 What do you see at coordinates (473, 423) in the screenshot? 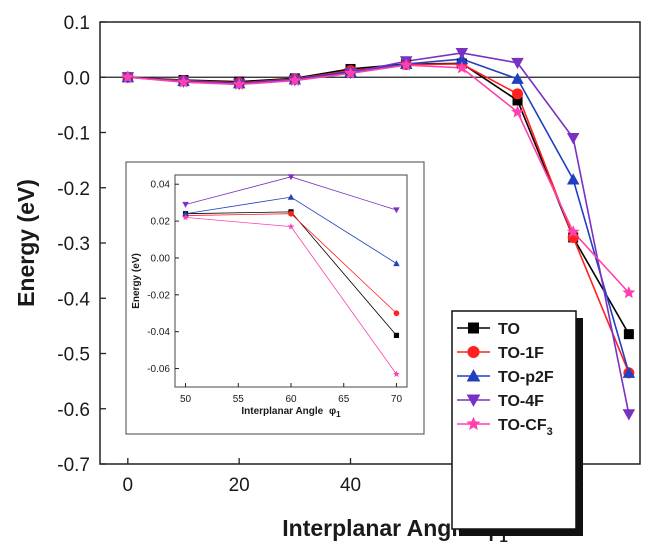
I see `legend-marker-to-cf` at bounding box center [473, 423].